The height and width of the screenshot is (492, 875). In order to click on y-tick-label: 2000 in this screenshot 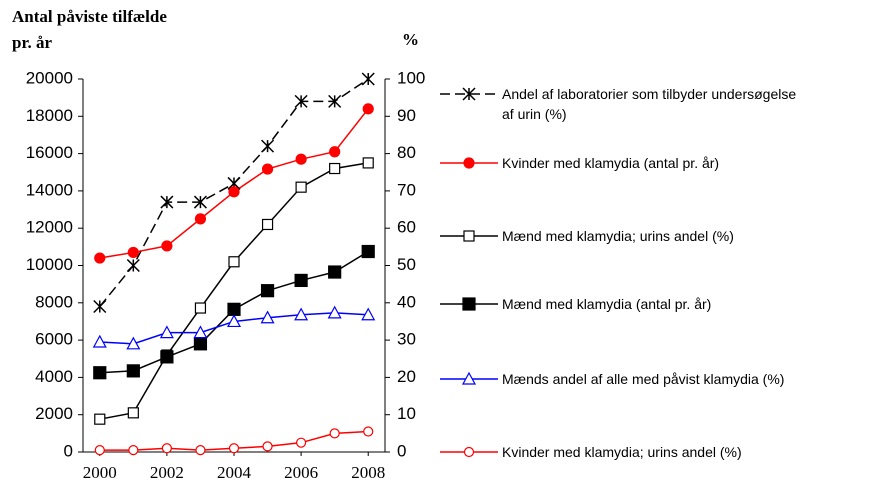, I will do `click(54, 413)`.